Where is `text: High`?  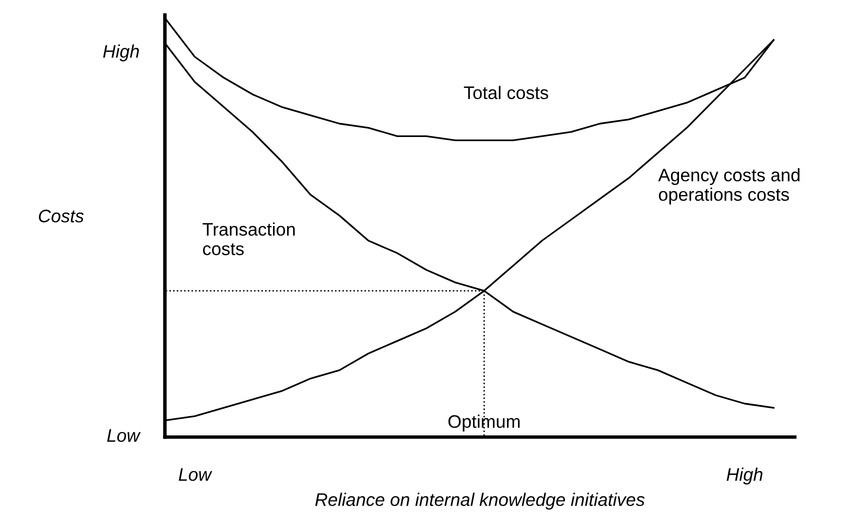
text: High is located at coordinates (121, 53).